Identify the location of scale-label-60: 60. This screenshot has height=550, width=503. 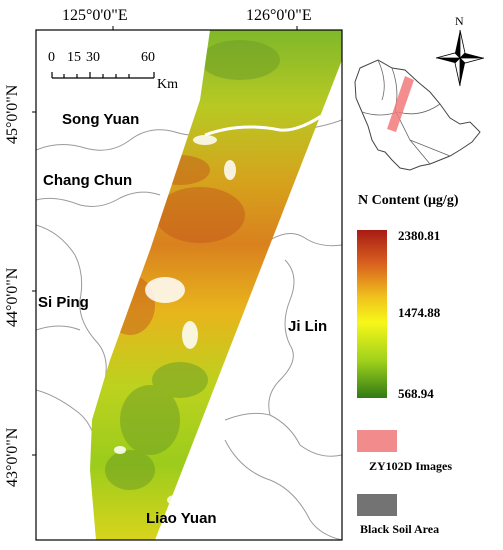
(148, 57).